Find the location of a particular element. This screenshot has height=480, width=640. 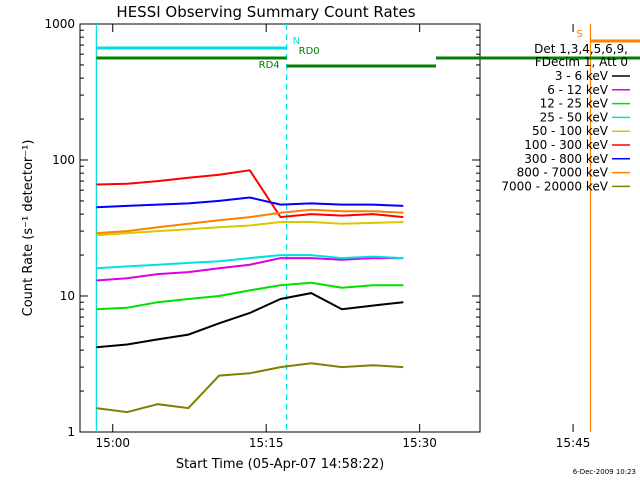

legend-label: 300 - 800 keV is located at coordinates (566, 159).